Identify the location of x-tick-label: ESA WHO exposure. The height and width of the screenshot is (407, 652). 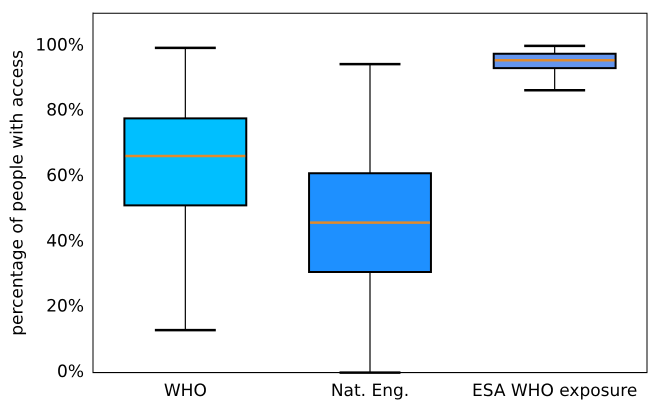
(555, 391).